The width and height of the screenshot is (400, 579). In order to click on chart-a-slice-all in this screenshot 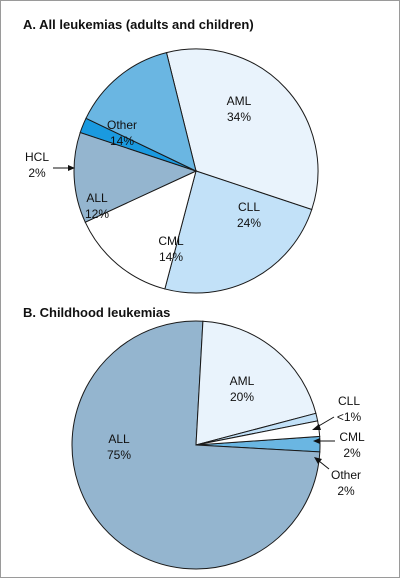, I will do `click(135, 177)`.